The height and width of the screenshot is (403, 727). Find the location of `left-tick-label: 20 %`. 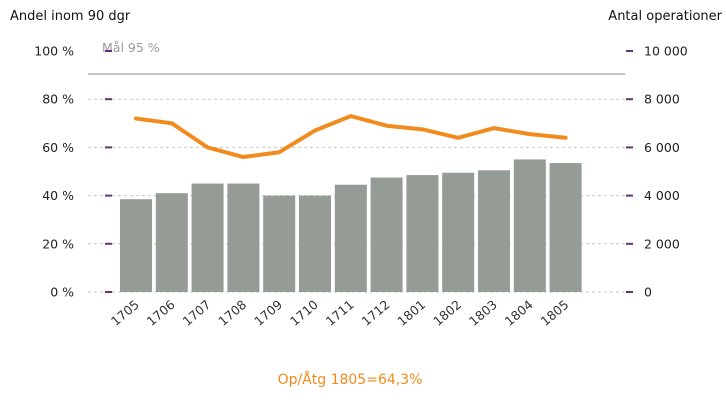

left-tick-label: 20 % is located at coordinates (58, 243).